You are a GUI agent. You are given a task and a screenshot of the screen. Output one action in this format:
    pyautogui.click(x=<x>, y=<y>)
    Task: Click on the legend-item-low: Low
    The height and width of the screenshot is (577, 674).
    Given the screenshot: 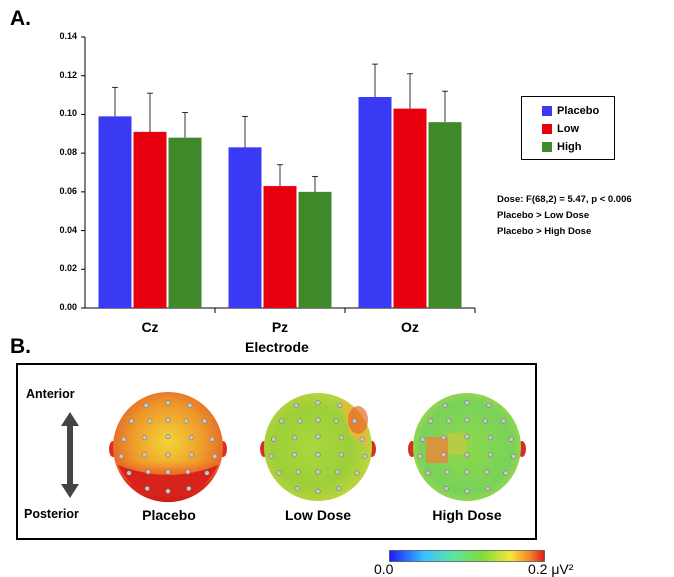 What is the action you would take?
    pyautogui.click(x=560, y=129)
    